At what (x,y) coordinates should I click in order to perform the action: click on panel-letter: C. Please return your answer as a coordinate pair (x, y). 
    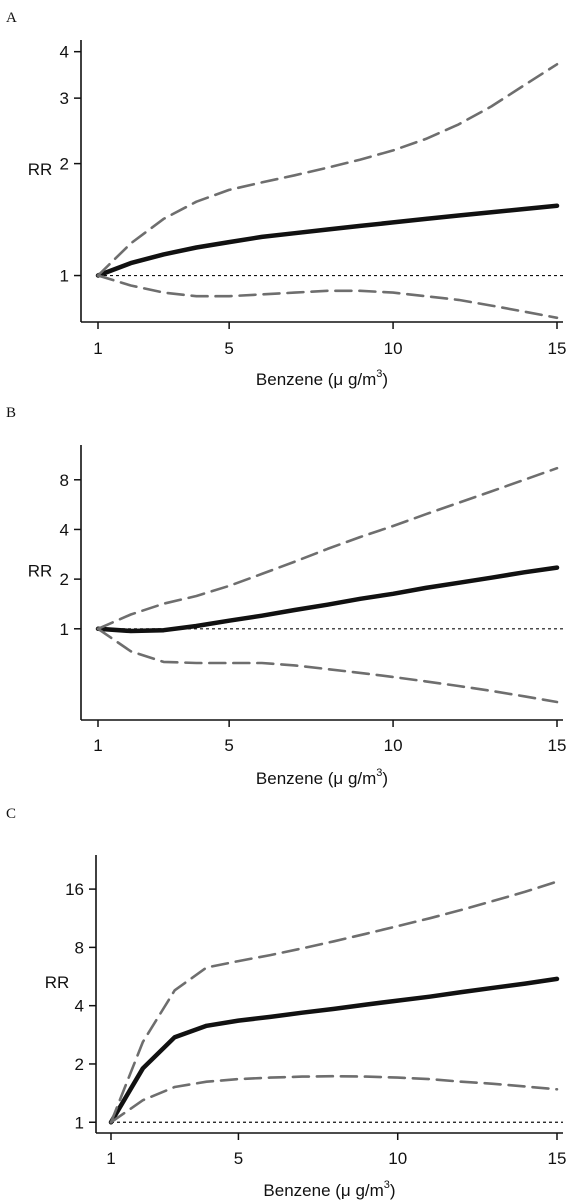
    Looking at the image, I should click on (11, 814).